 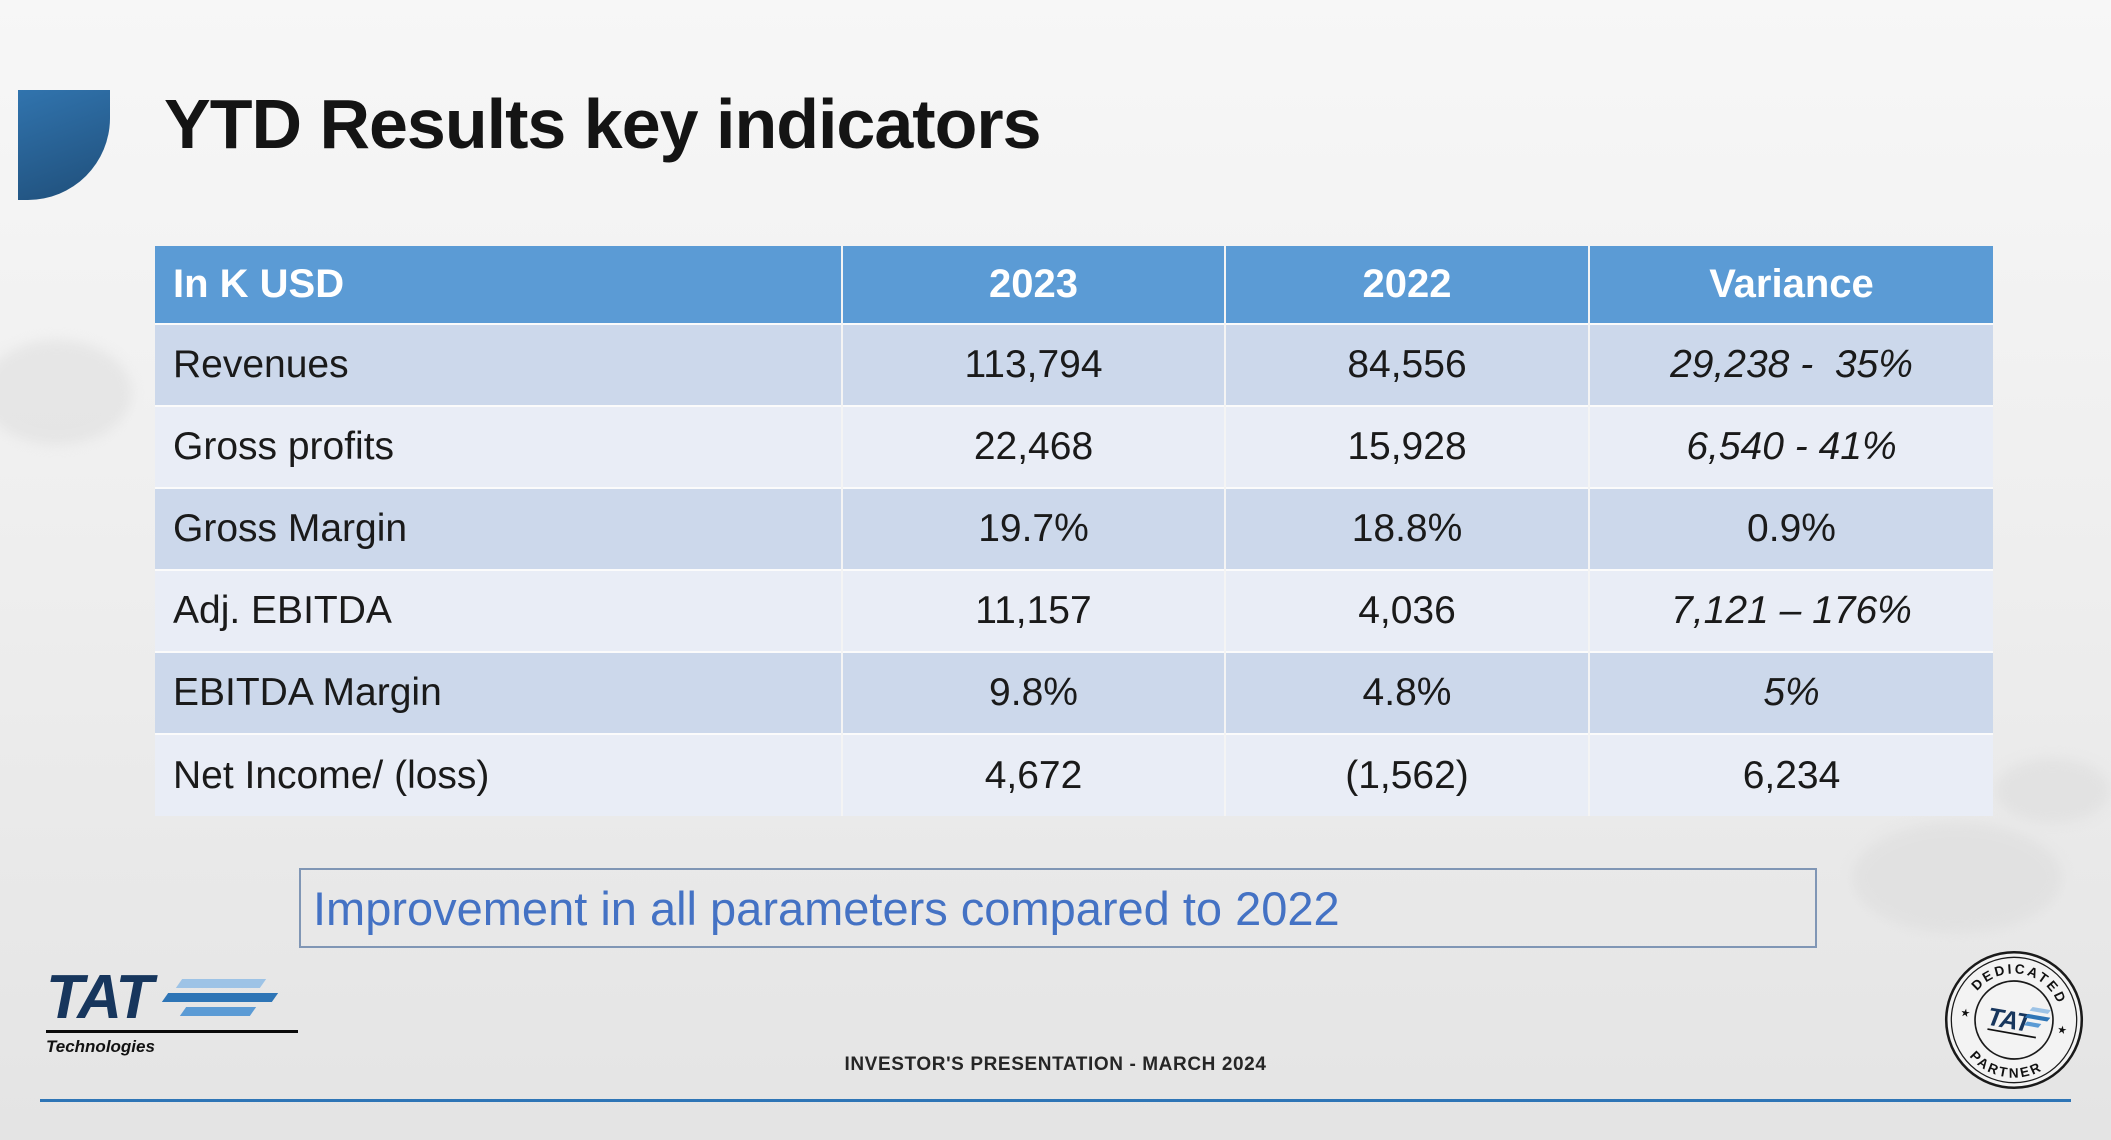 I want to click on value-variance: 29,238 - 35%, so click(x=1791, y=364).